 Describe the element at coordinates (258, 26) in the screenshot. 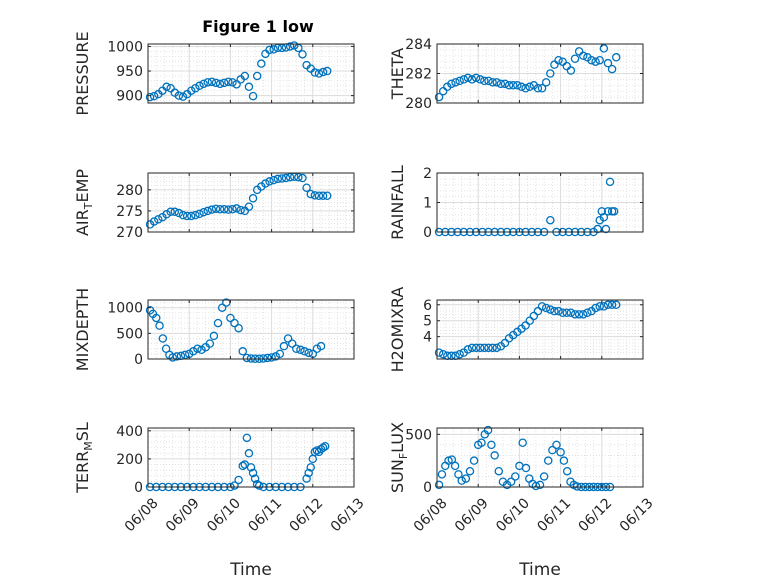

I see `figure-title: Figure 1 low` at that location.